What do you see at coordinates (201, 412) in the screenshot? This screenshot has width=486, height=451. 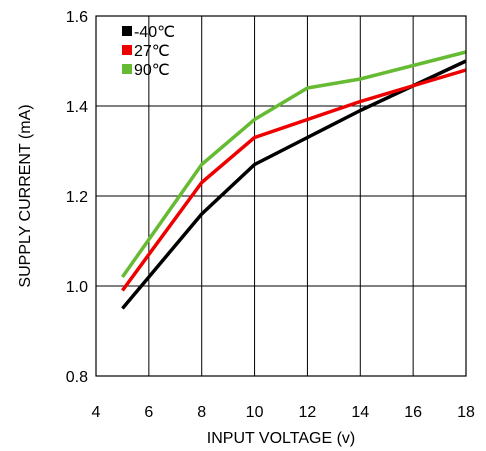 I see `x-tick-label: 8` at bounding box center [201, 412].